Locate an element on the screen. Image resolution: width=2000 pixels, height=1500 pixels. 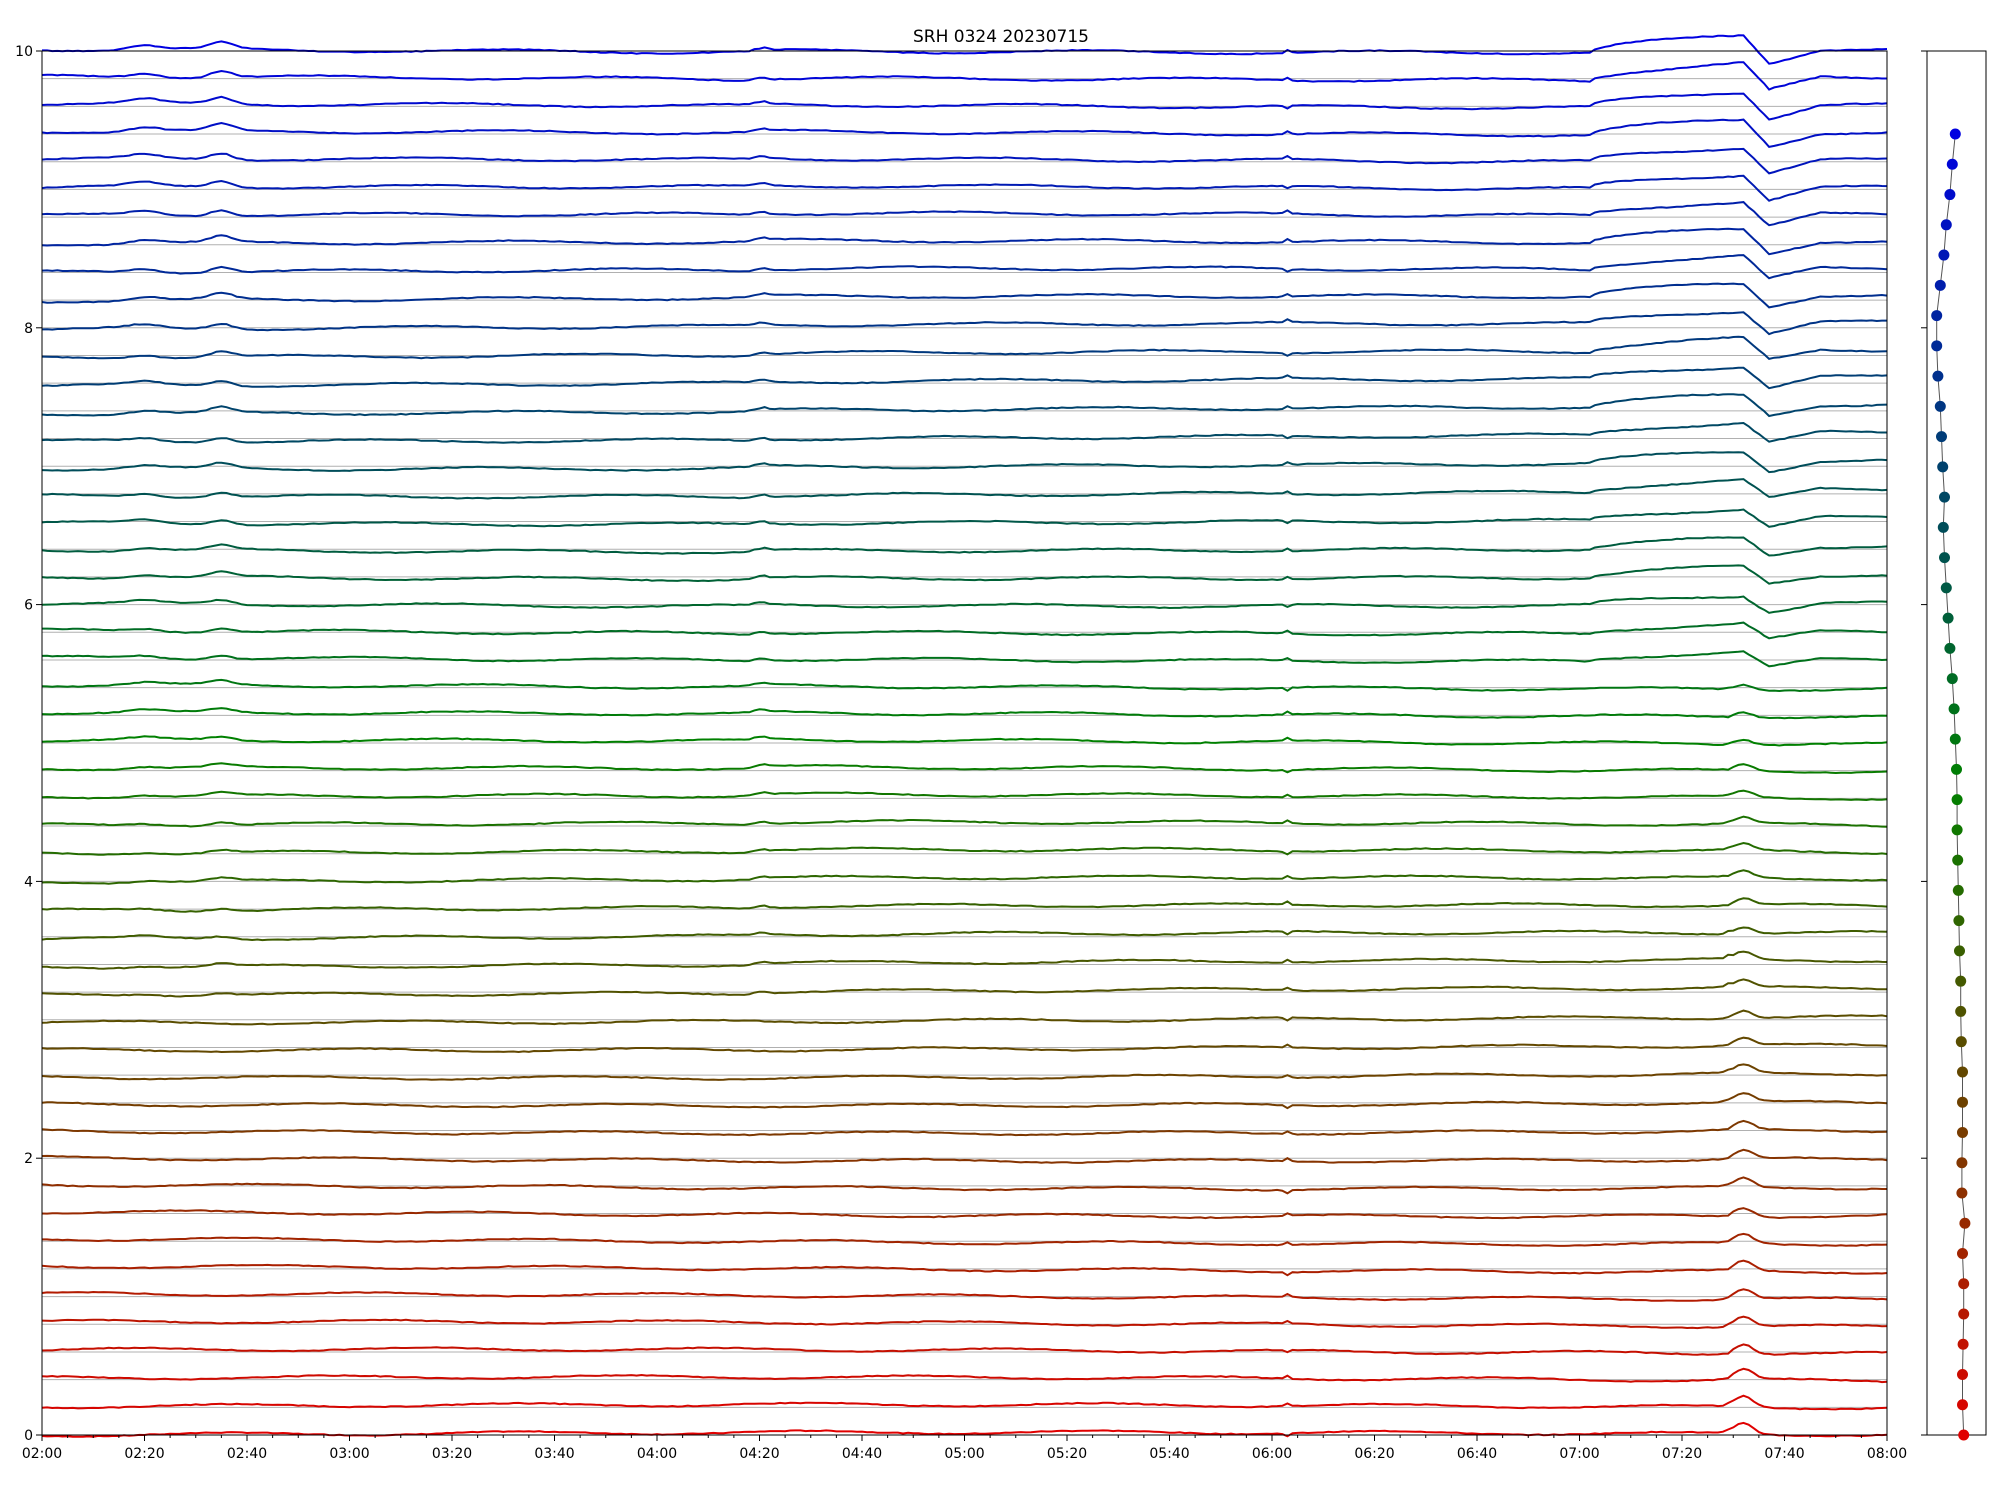
x-tick-label: 05:40 is located at coordinates (1169, 1454).